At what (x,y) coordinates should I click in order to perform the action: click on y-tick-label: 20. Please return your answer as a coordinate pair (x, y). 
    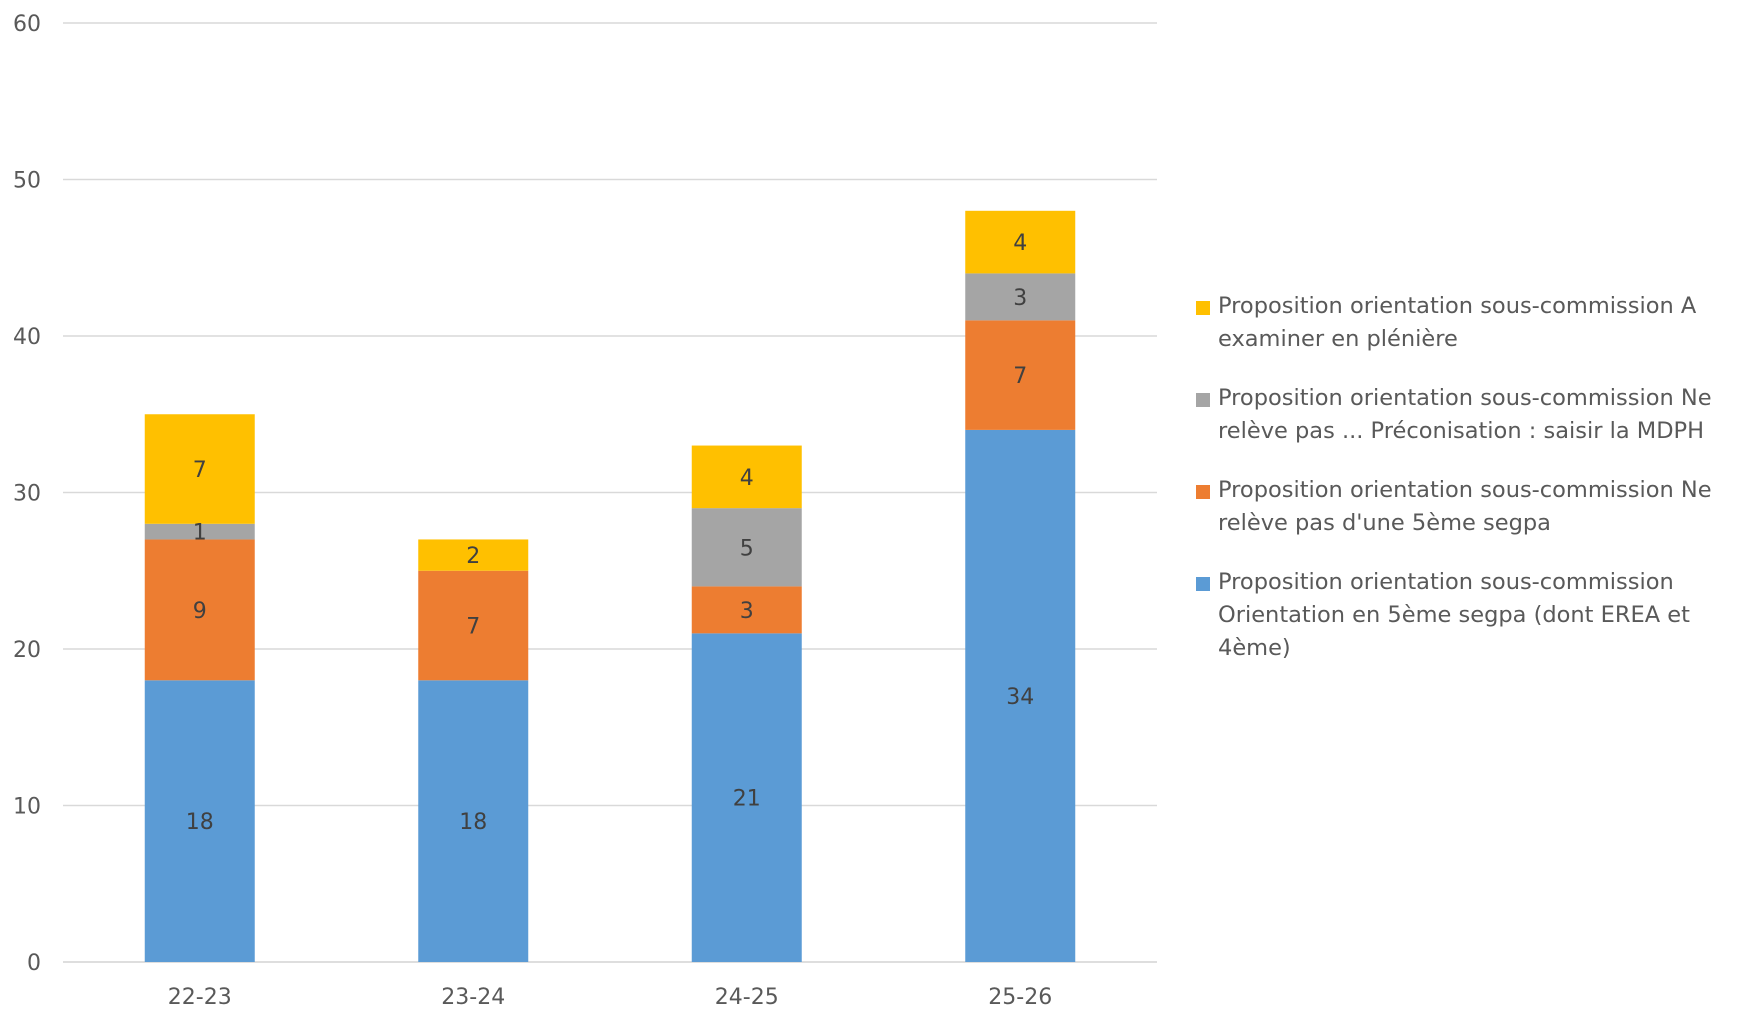
    Looking at the image, I should click on (27, 650).